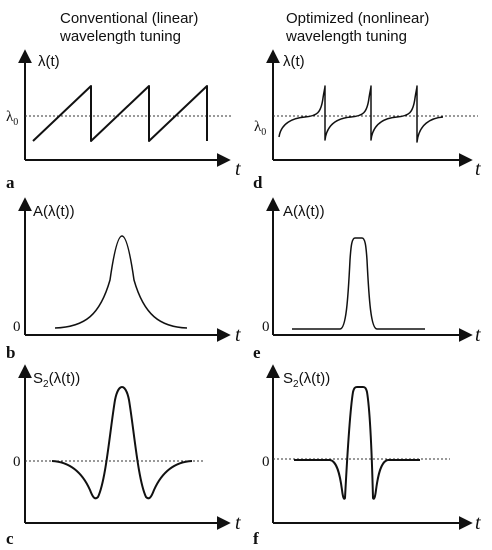 Image resolution: width=492 pixels, height=550 pixels. I want to click on panel-a-letter: a, so click(10, 182).